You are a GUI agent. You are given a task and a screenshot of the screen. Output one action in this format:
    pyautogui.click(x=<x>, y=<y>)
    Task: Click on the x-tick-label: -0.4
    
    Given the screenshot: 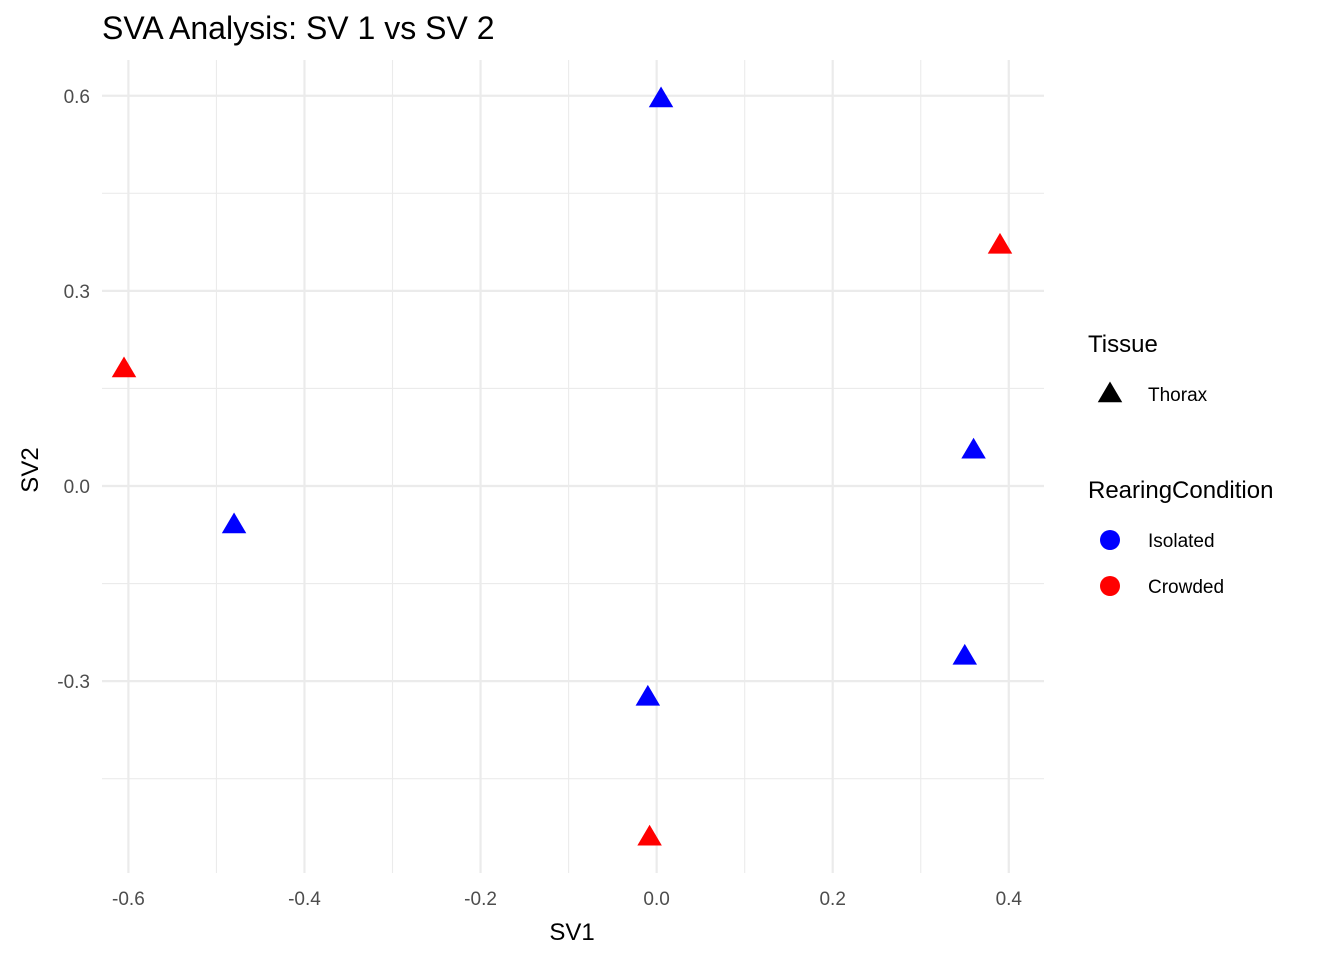 What is the action you would take?
    pyautogui.click(x=304, y=899)
    